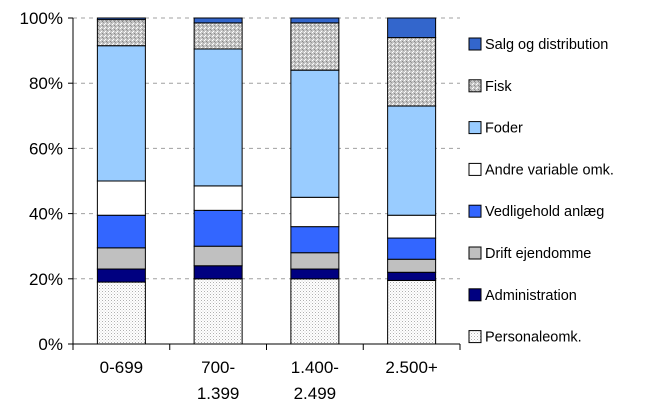  What do you see at coordinates (46, 214) in the screenshot?
I see `y-tick-label: 40%` at bounding box center [46, 214].